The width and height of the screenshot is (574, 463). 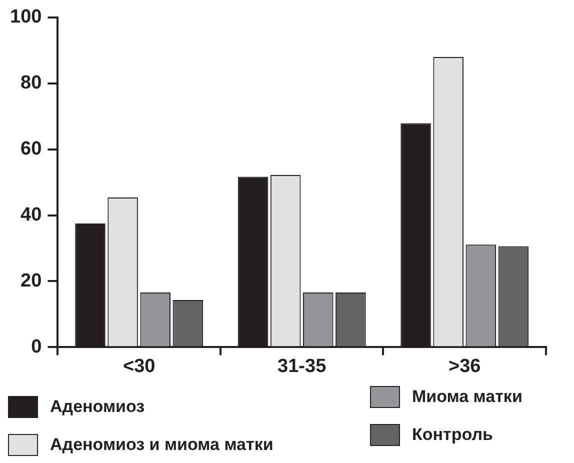 What do you see at coordinates (452, 435) in the screenshot?
I see `legend-label: Контроль` at bounding box center [452, 435].